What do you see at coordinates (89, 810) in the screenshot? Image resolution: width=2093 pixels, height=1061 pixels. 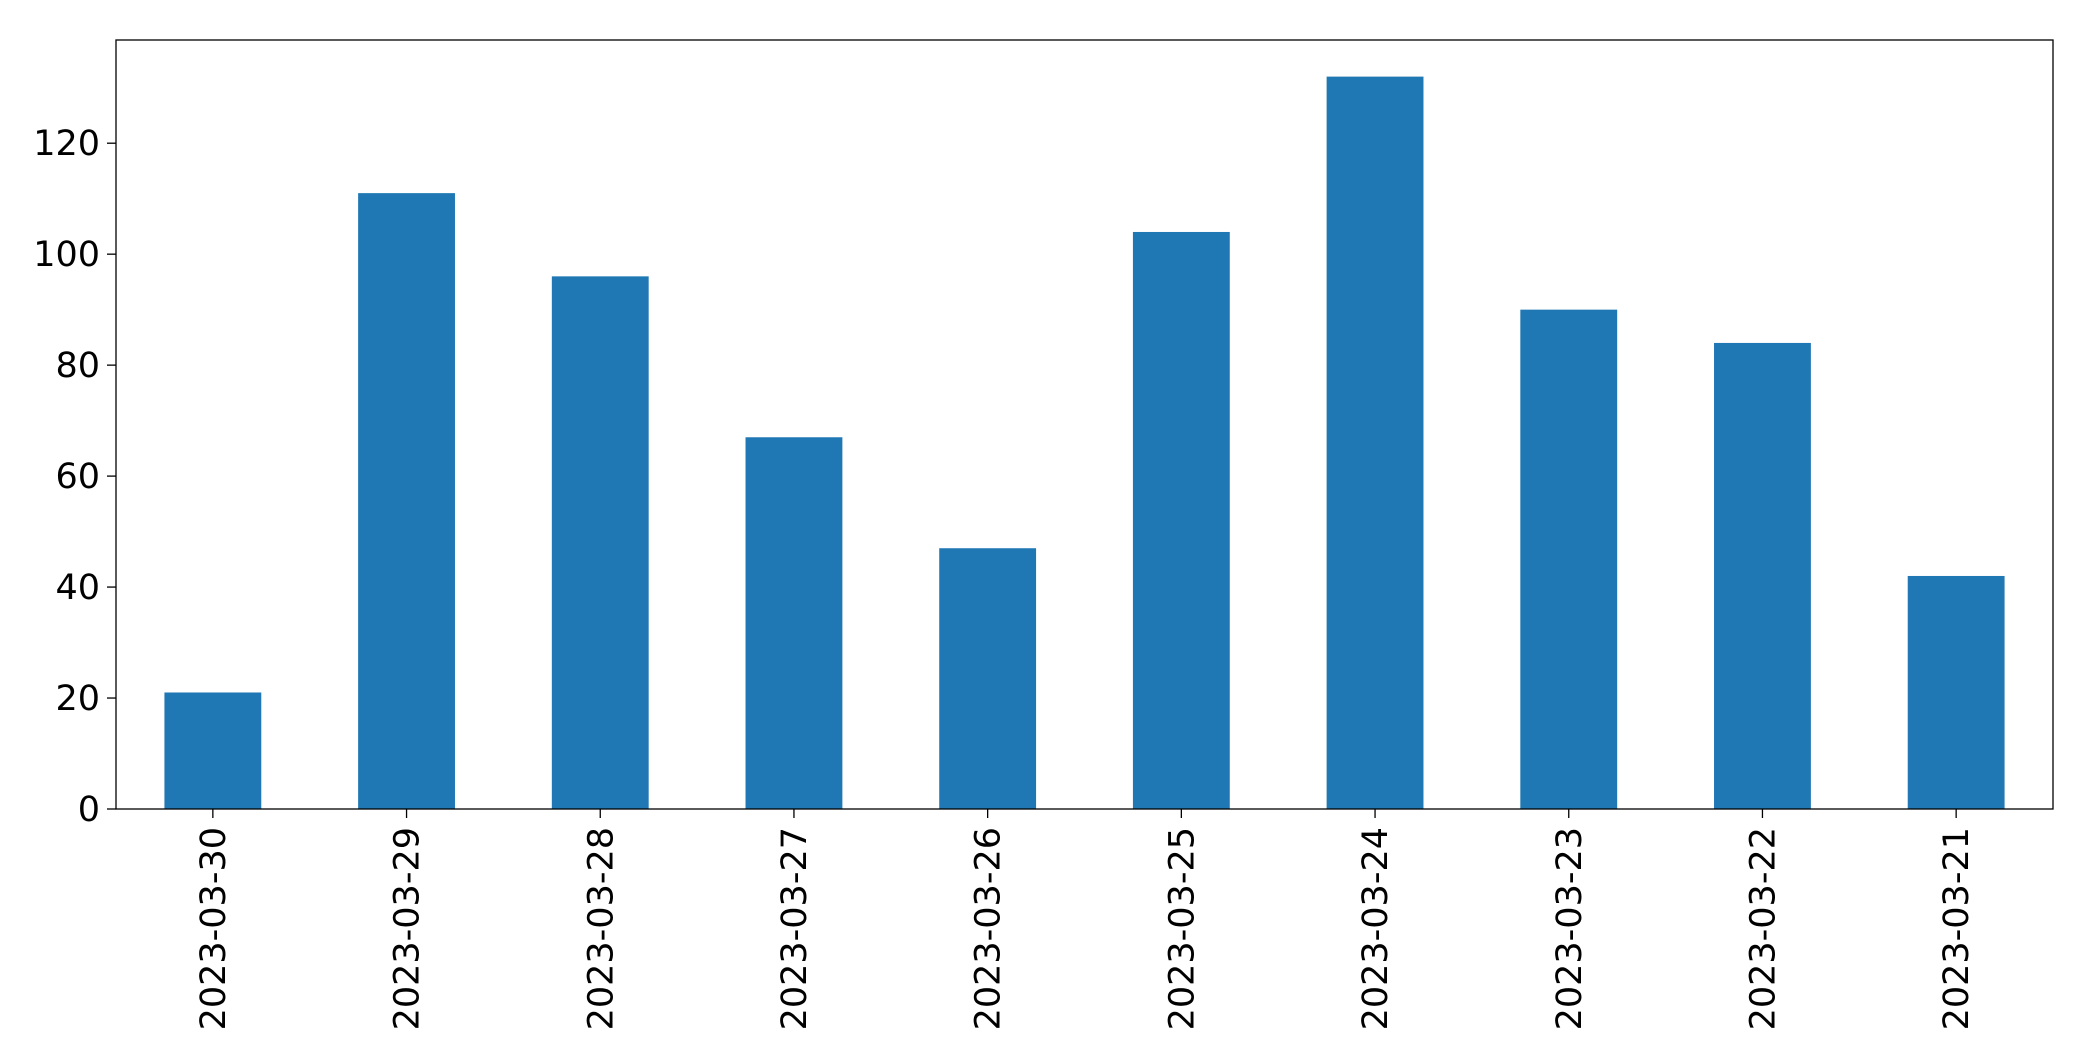 I see `y-tick-label: 0` at bounding box center [89, 810].